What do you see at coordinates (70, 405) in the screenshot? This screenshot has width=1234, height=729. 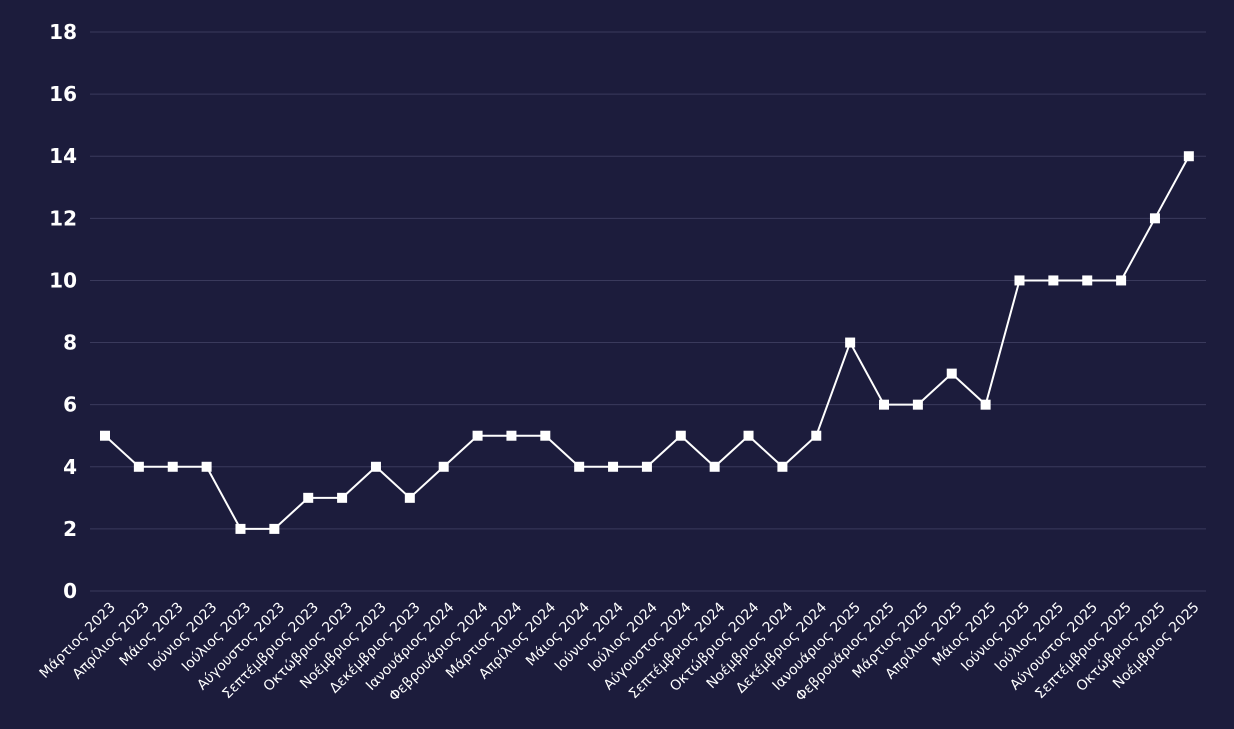 I see `y-tick-label: 6` at bounding box center [70, 405].